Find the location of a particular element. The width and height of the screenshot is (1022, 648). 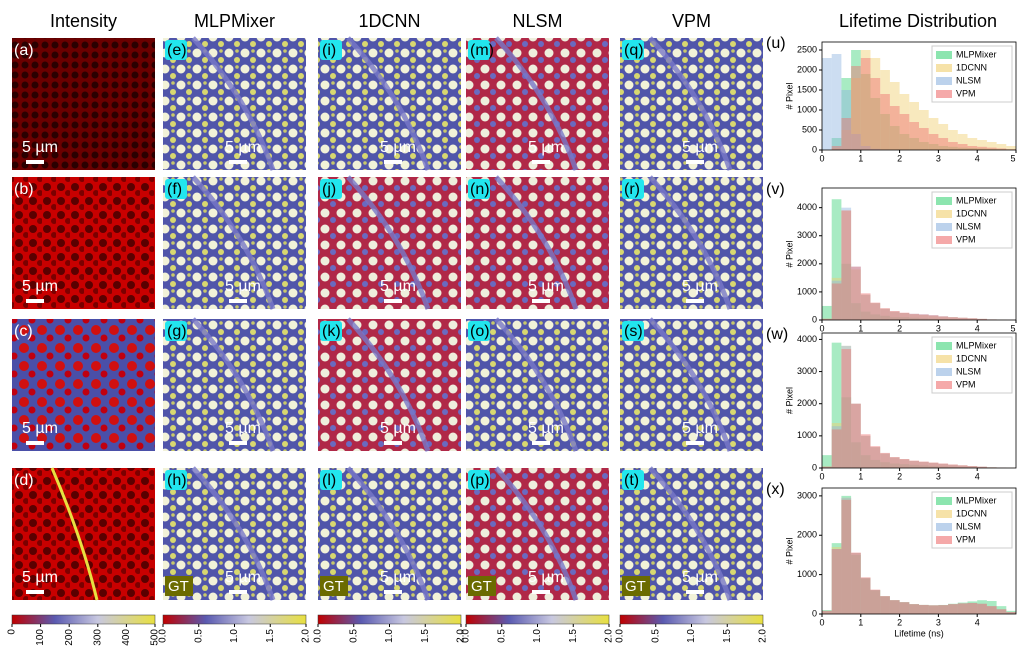

colorbar-tick-label: 2.0 is located at coordinates (609, 636).